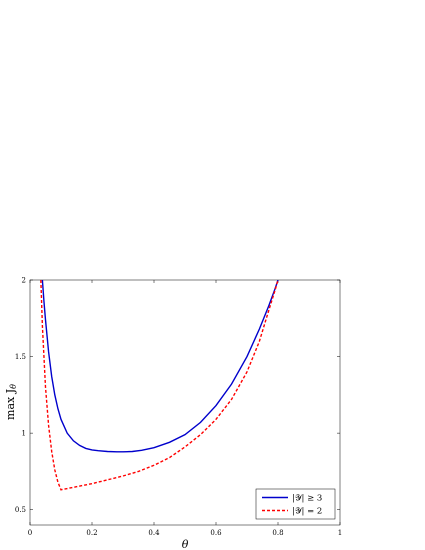 The width and height of the screenshot is (425, 550). What do you see at coordinates (24, 434) in the screenshot?
I see `y-tick-label: 1` at bounding box center [24, 434].